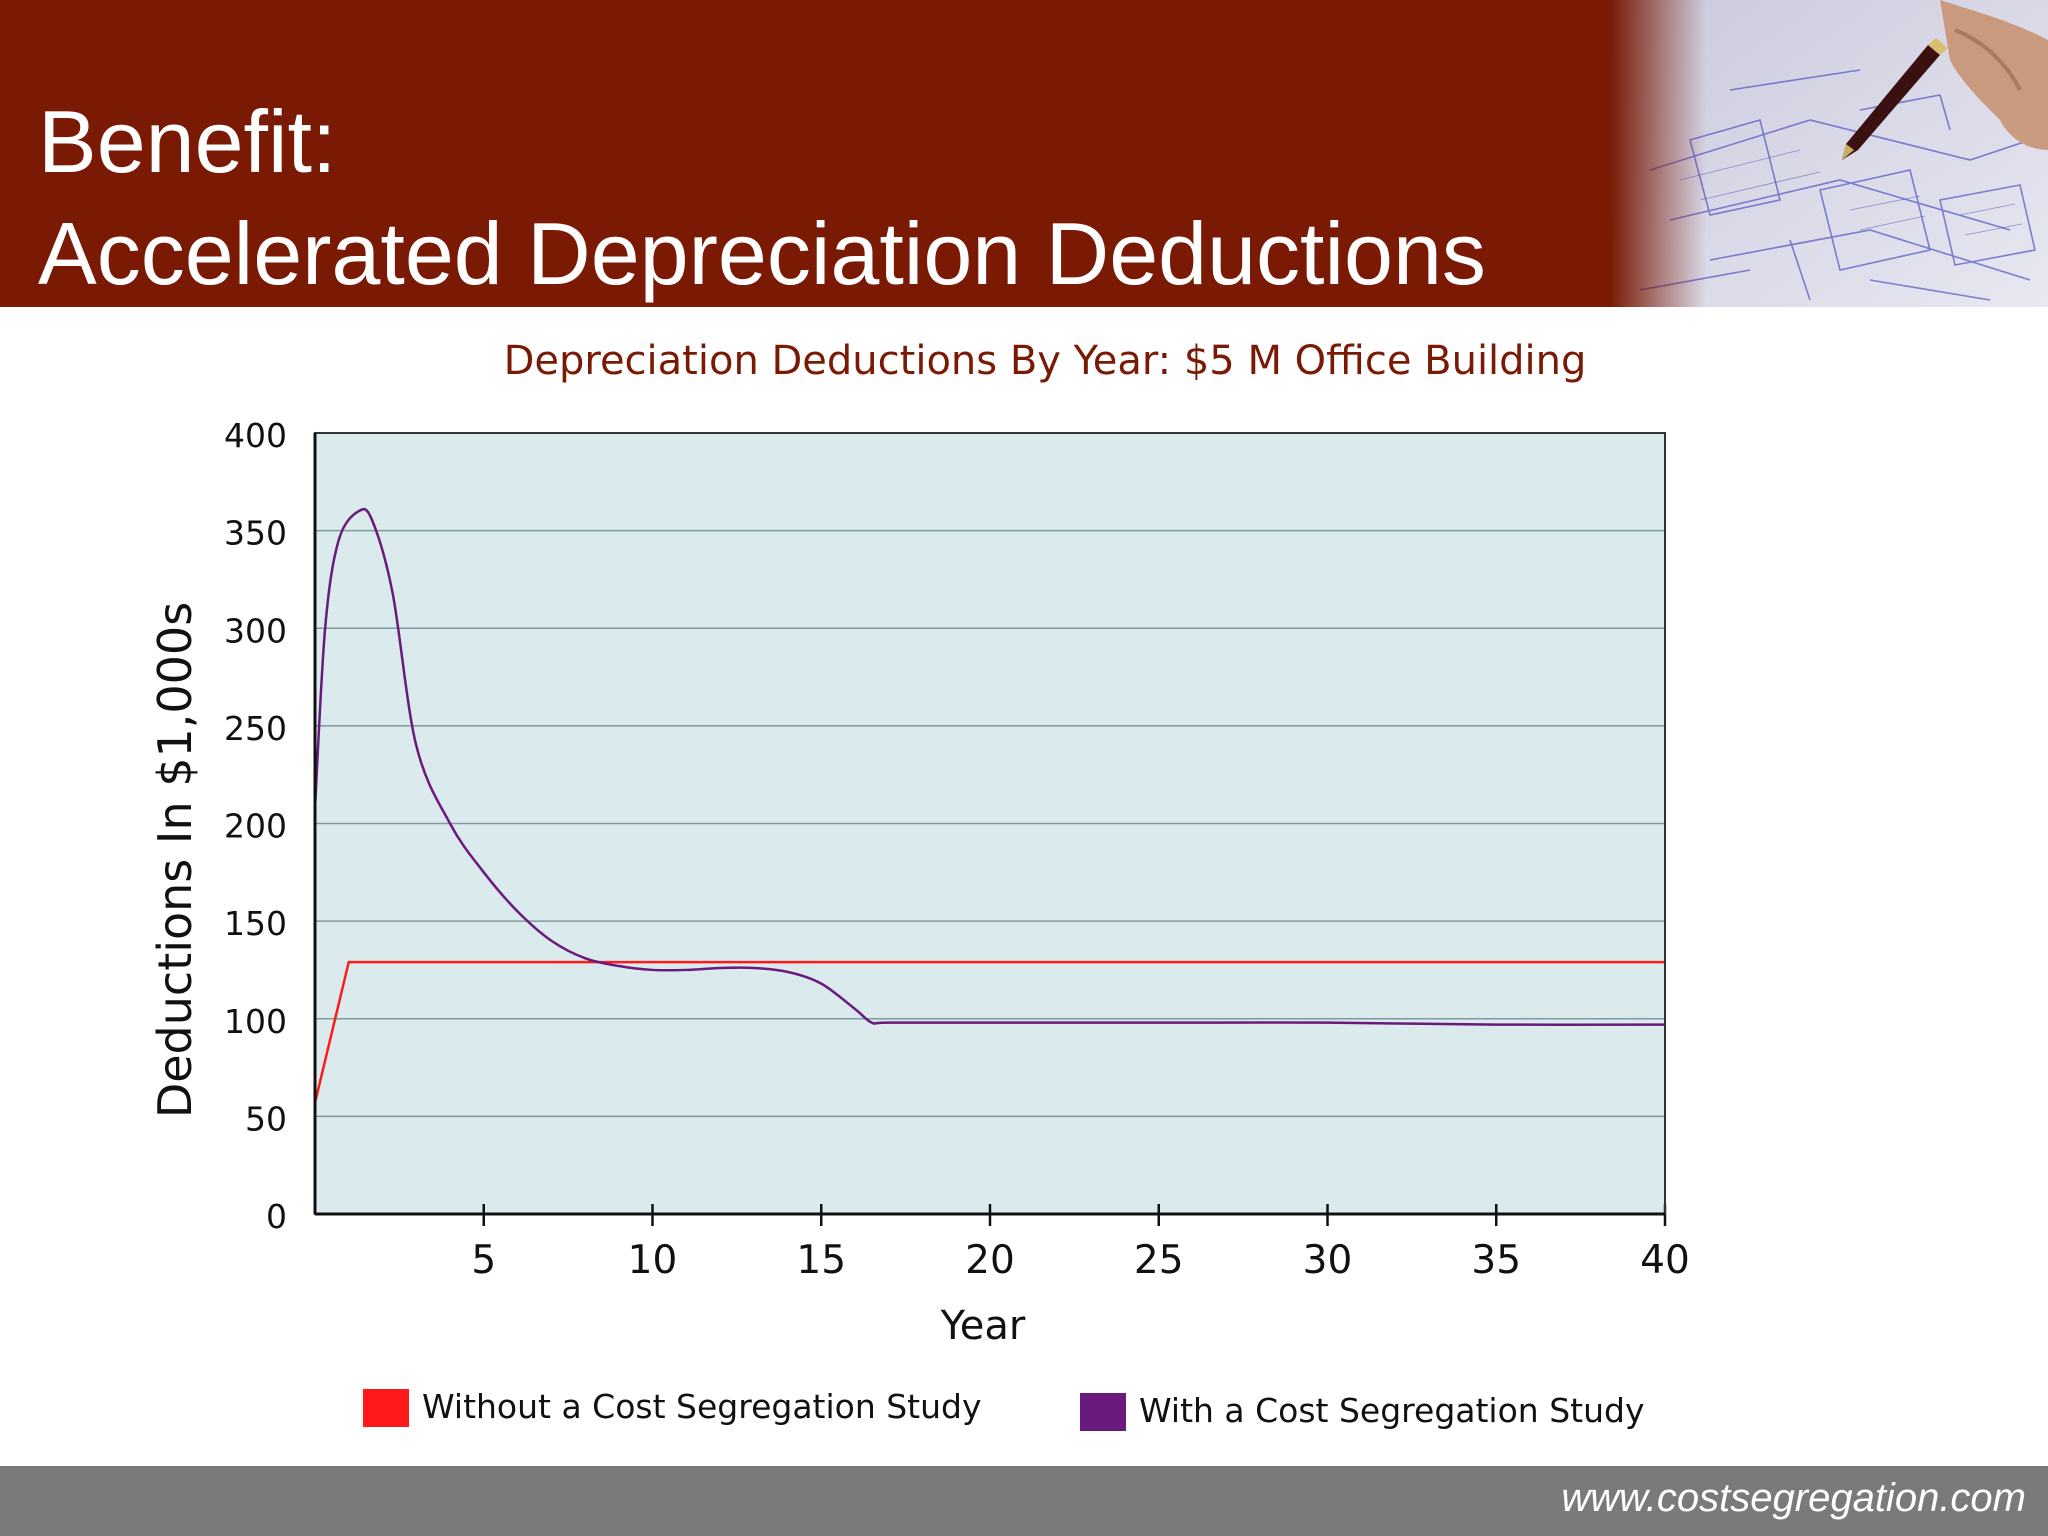 The height and width of the screenshot is (1536, 2048). I want to click on slide-title-line2: Accelerated Depreciation Deductions, so click(762, 253).